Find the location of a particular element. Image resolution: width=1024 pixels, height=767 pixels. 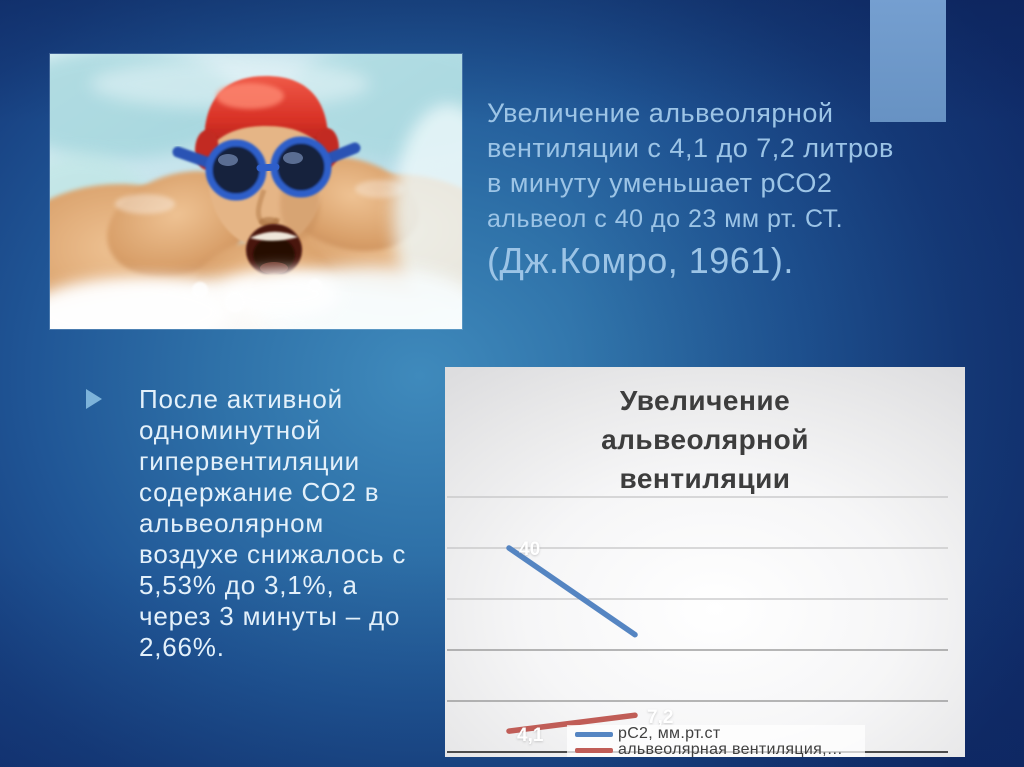

title-line: вентиляции с 4,1 до 7,2 литров is located at coordinates (690, 148).